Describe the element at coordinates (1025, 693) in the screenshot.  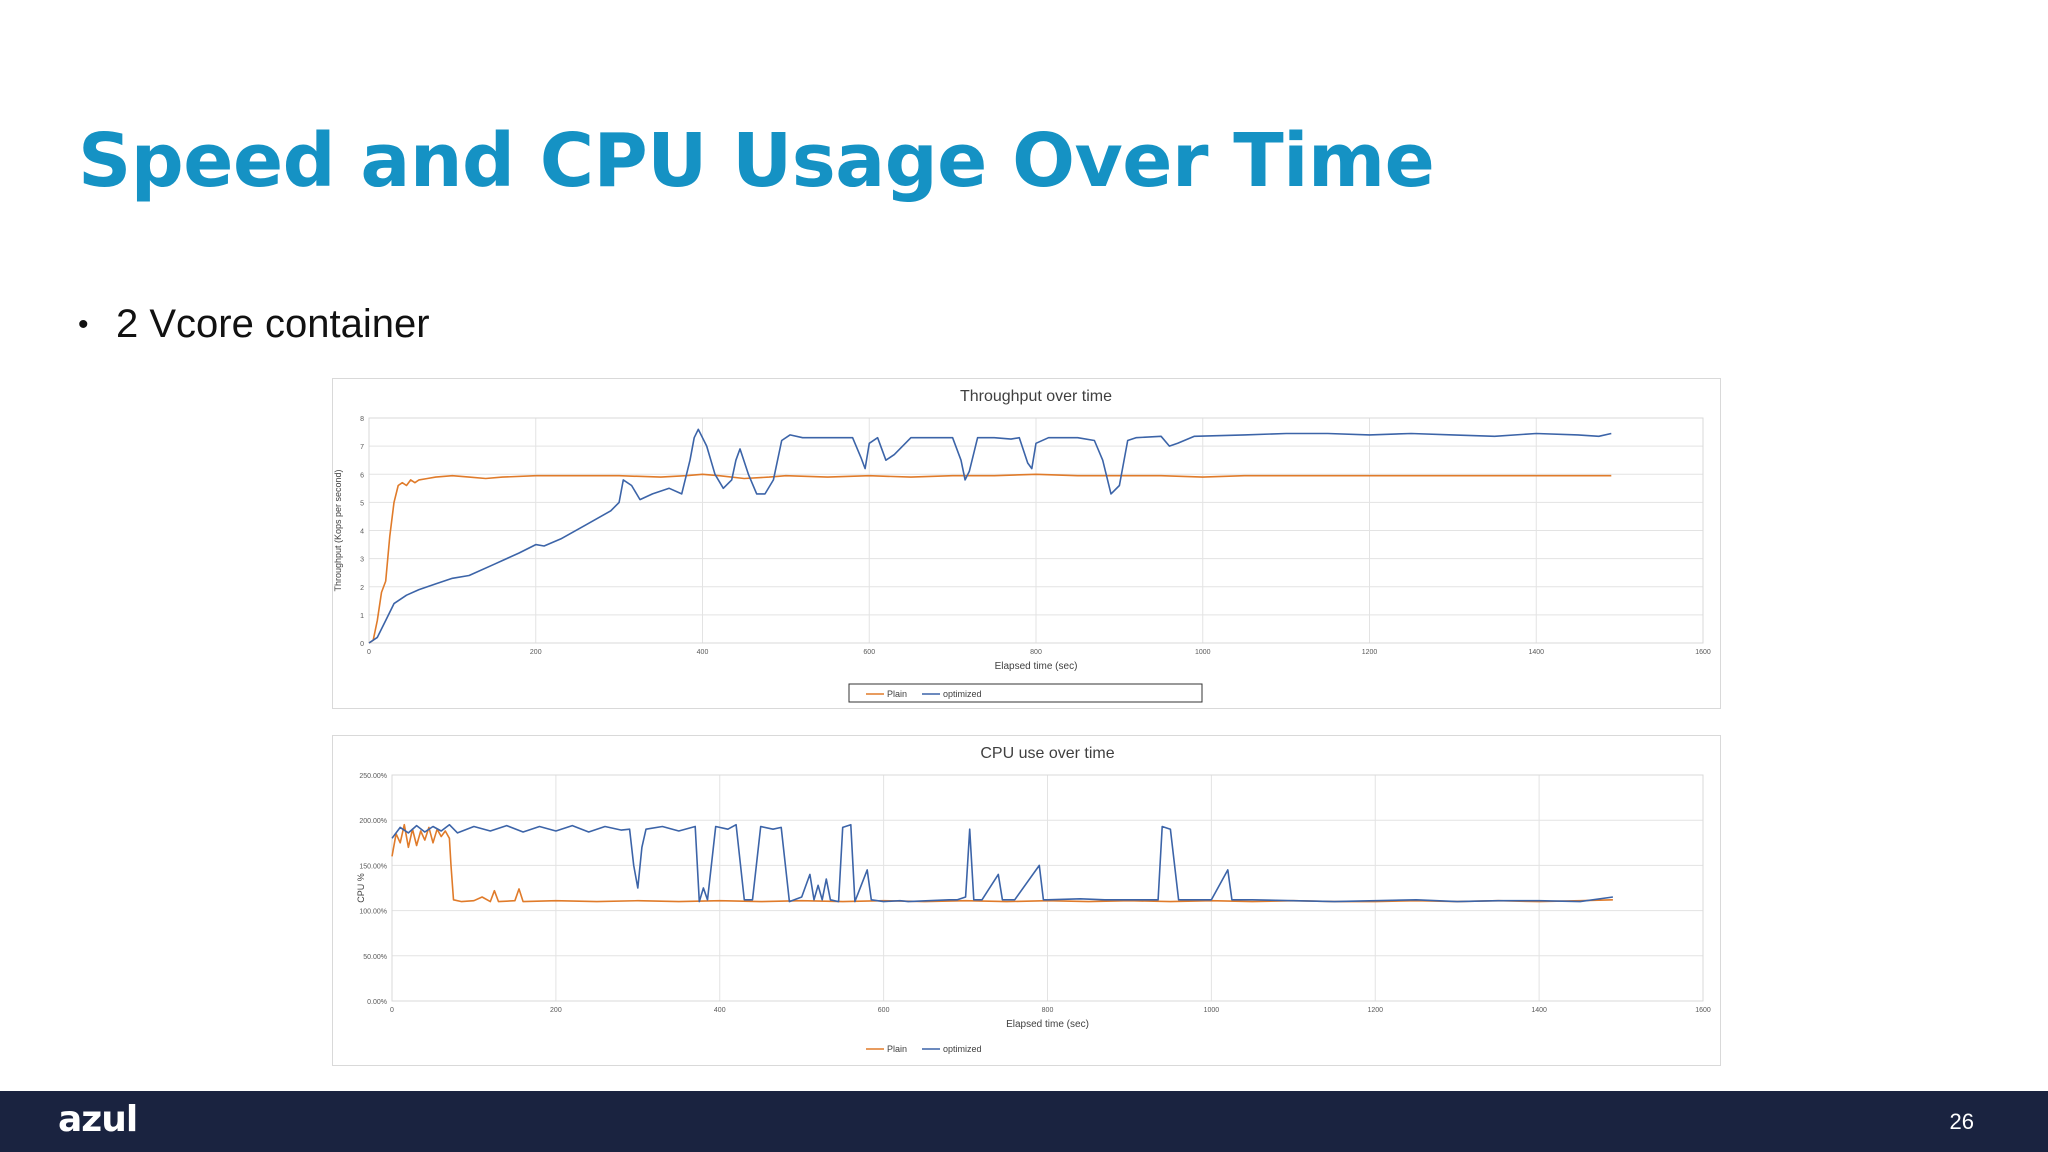
I see `legend-box` at that location.